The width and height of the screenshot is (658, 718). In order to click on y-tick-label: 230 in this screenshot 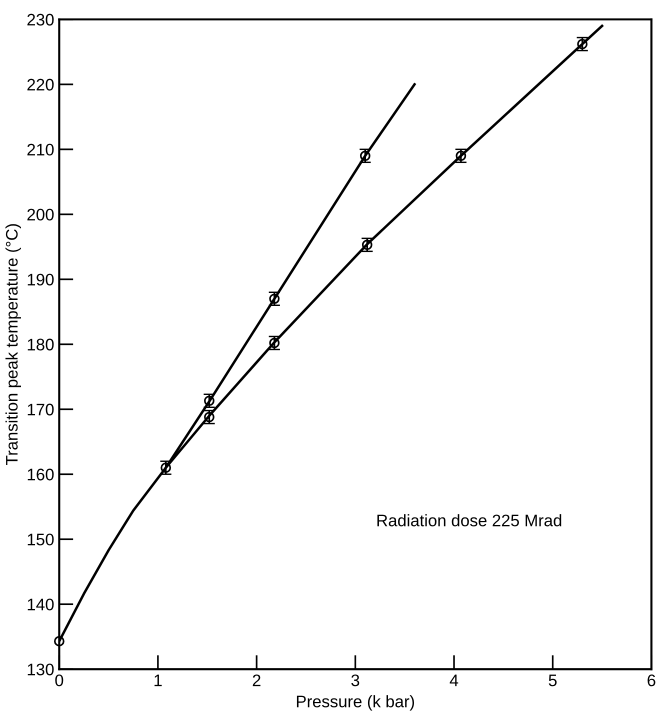, I will do `click(40, 20)`.